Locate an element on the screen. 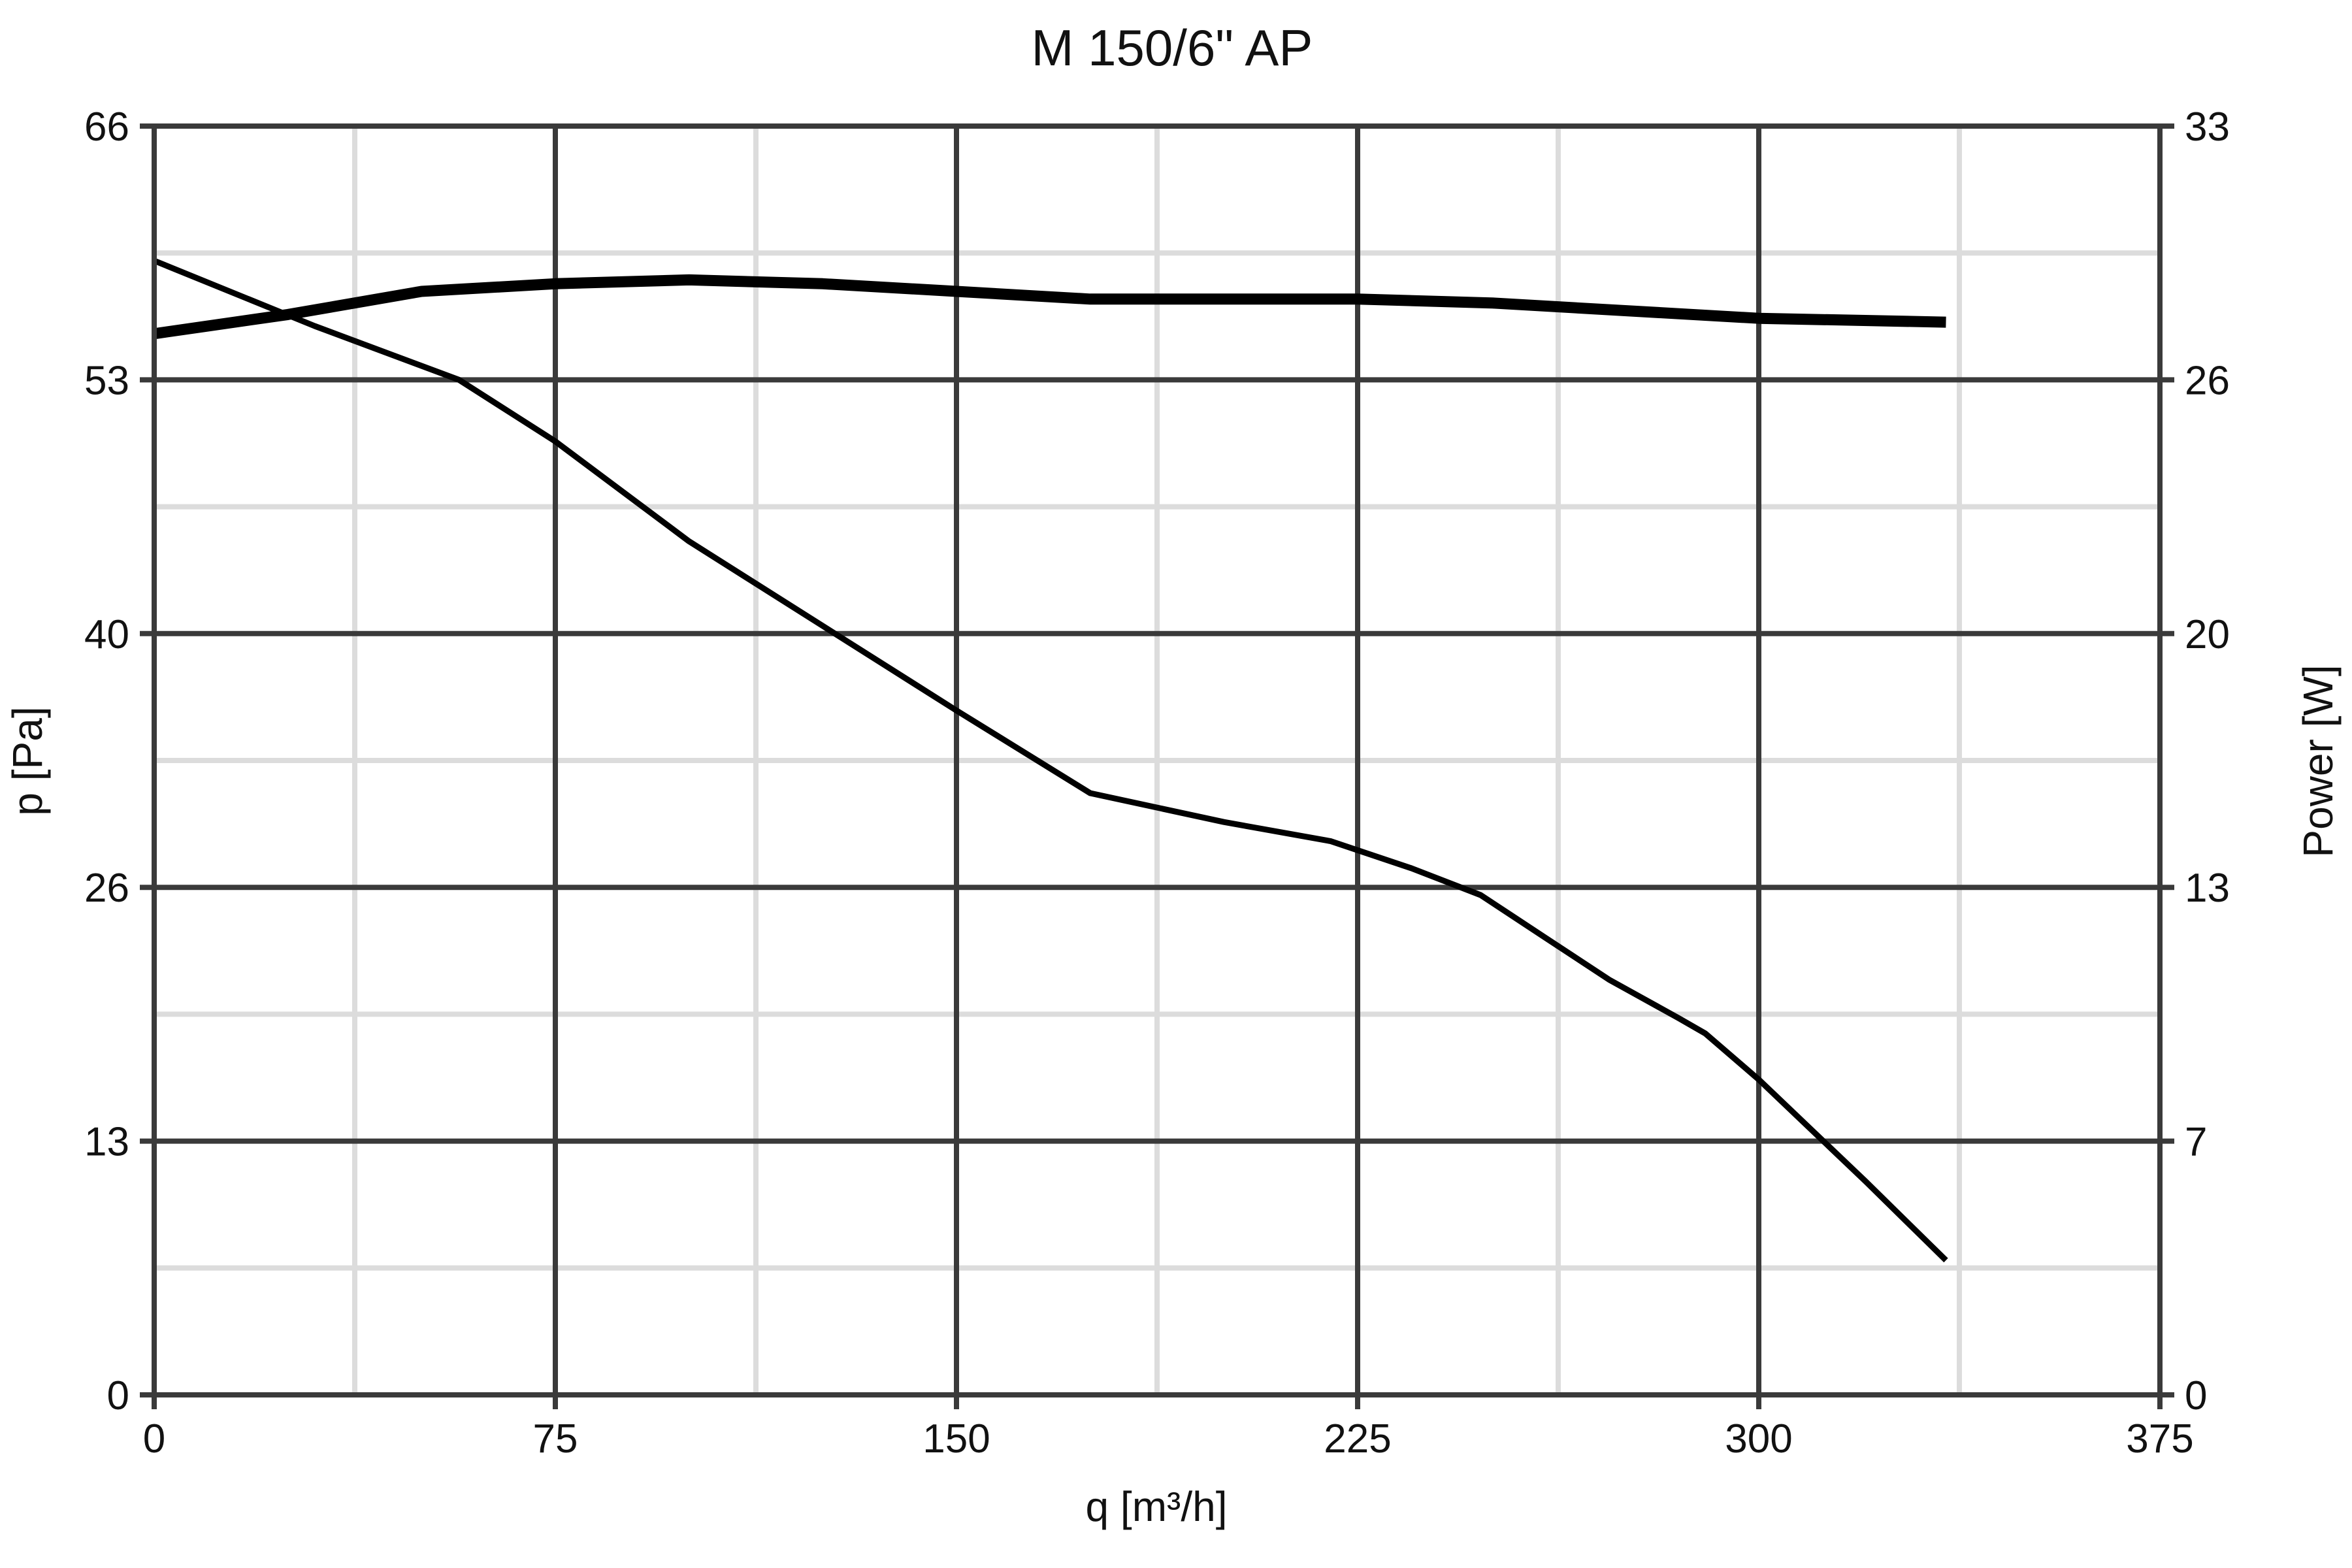  x-axis-label: q [m³/h] is located at coordinates (1157, 1506).